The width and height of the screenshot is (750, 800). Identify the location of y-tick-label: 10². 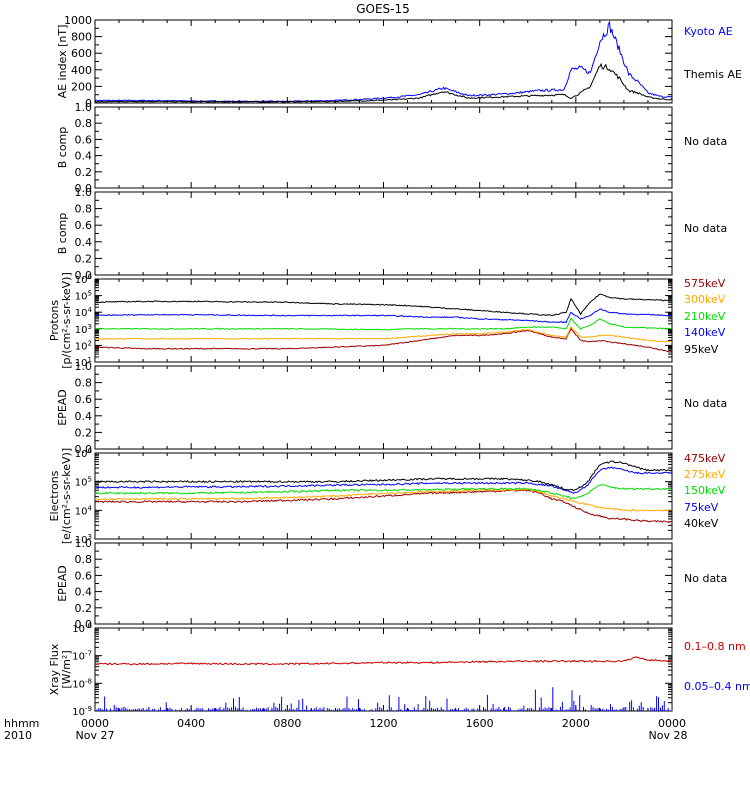
(83, 345).